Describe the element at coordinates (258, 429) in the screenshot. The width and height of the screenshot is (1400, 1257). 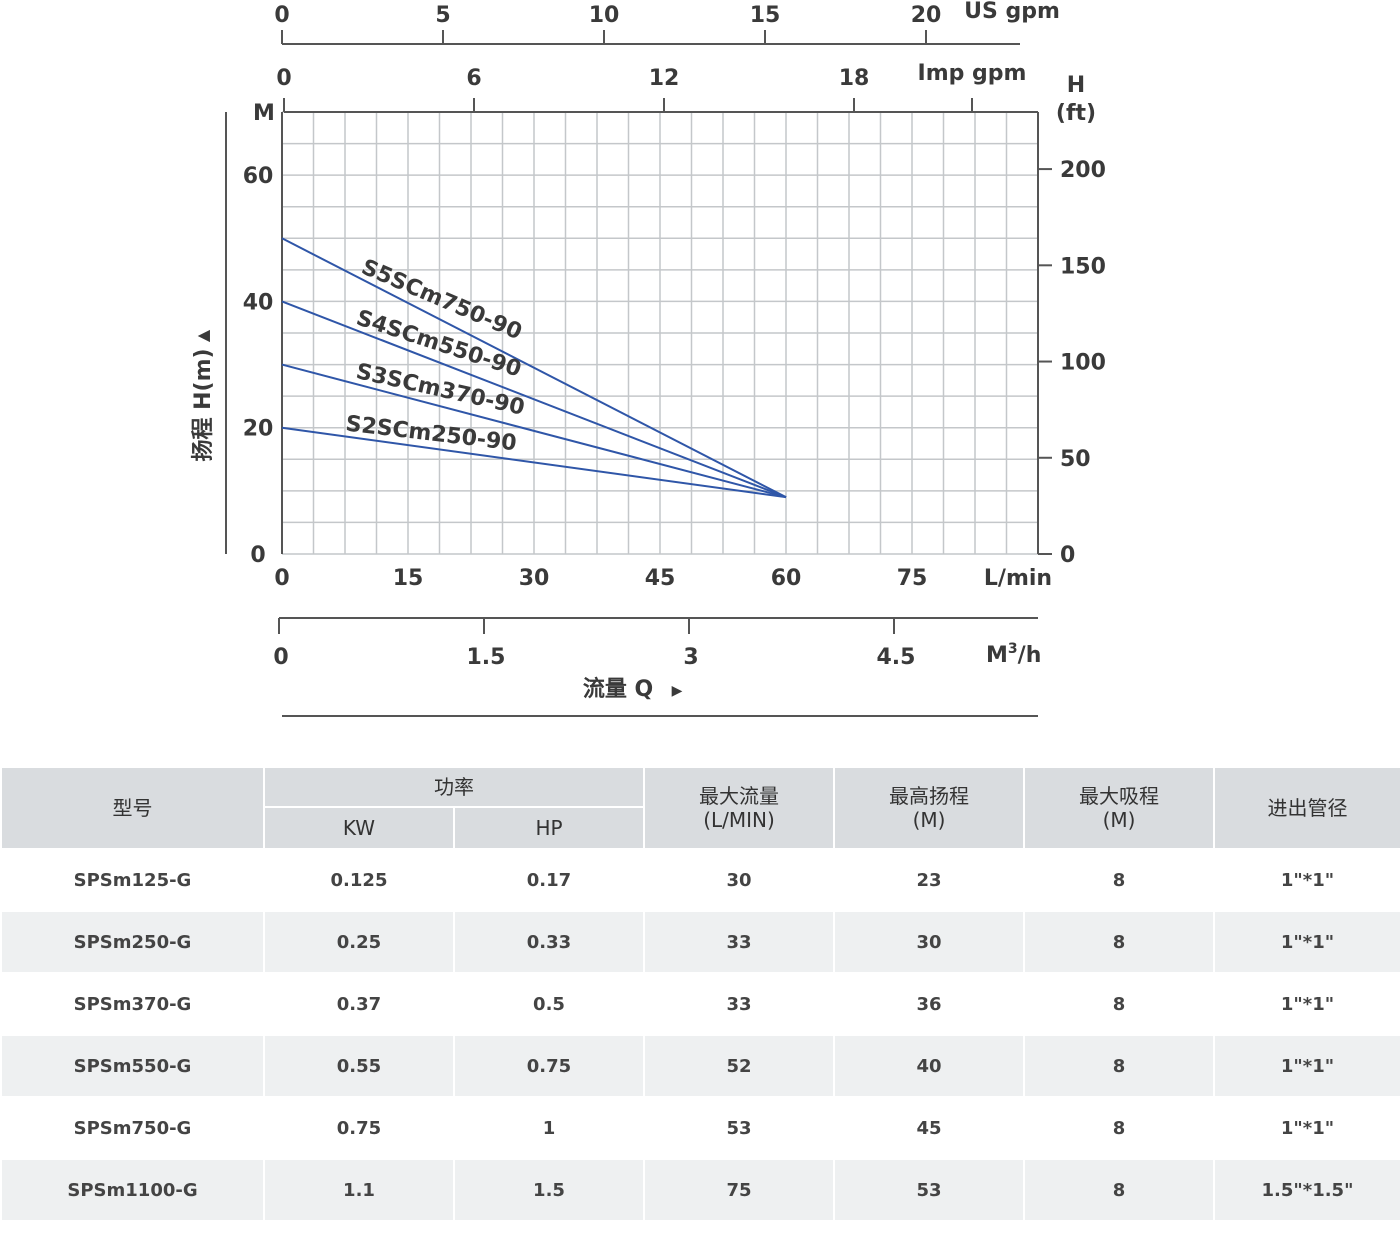
I see `left-tick-label: 20` at that location.